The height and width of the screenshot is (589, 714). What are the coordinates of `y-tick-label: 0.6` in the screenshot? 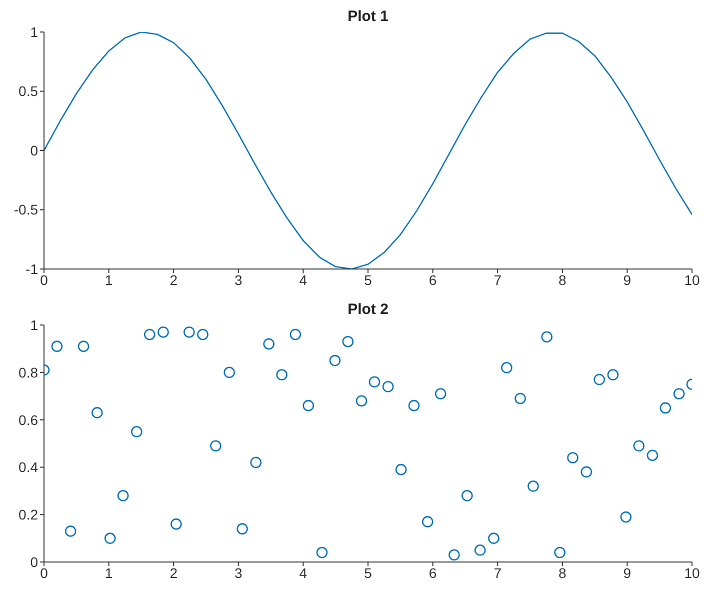 It's located at (28, 420).